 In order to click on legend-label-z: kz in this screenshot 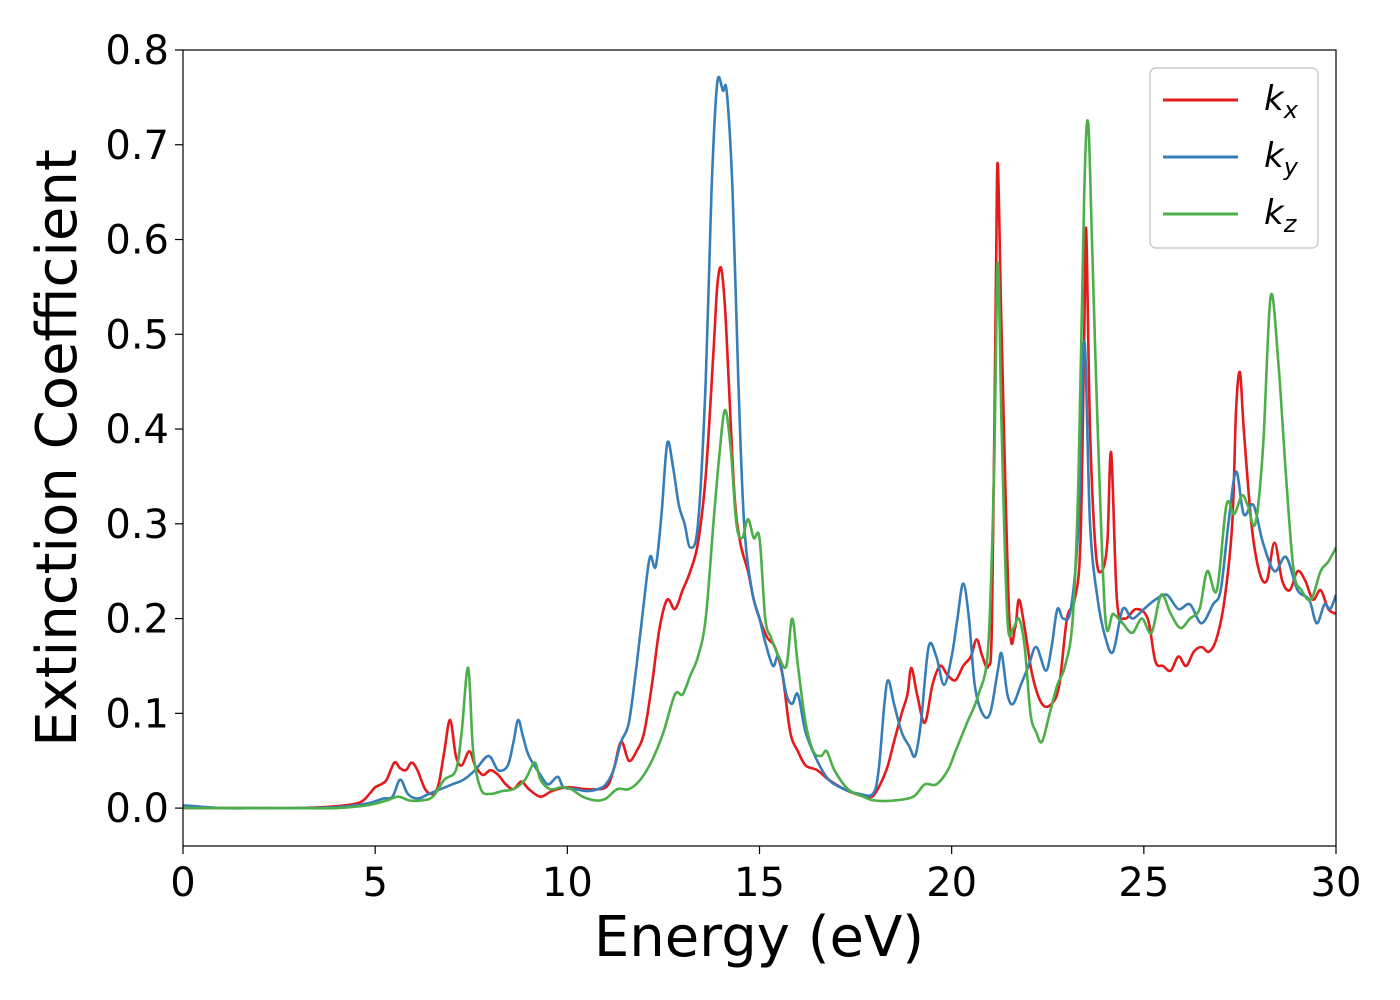, I will do `click(1281, 215)`.